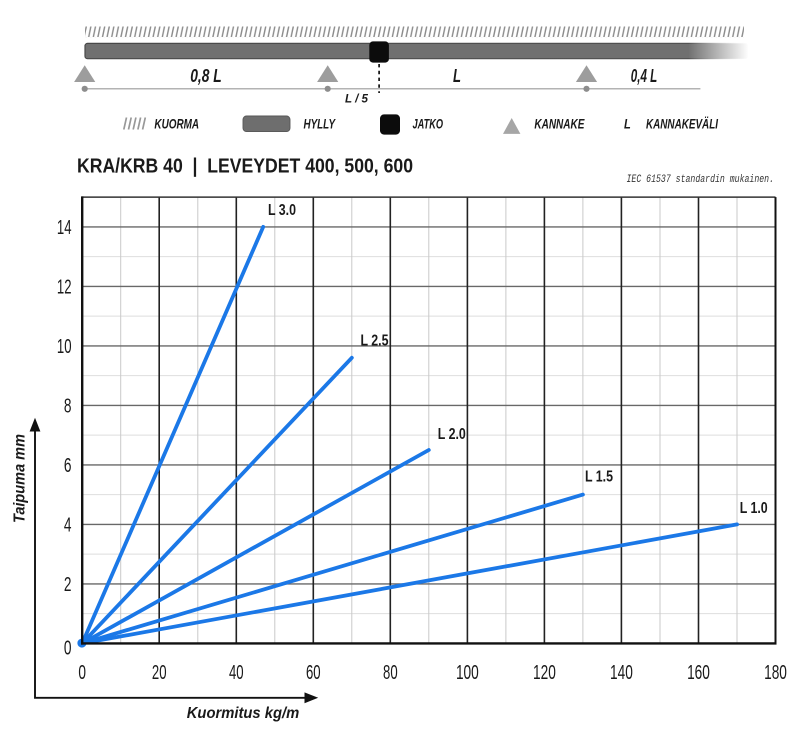 This screenshot has height=736, width=800. Describe the element at coordinates (68, 585) in the screenshot. I see `svg-text: 2` at that location.